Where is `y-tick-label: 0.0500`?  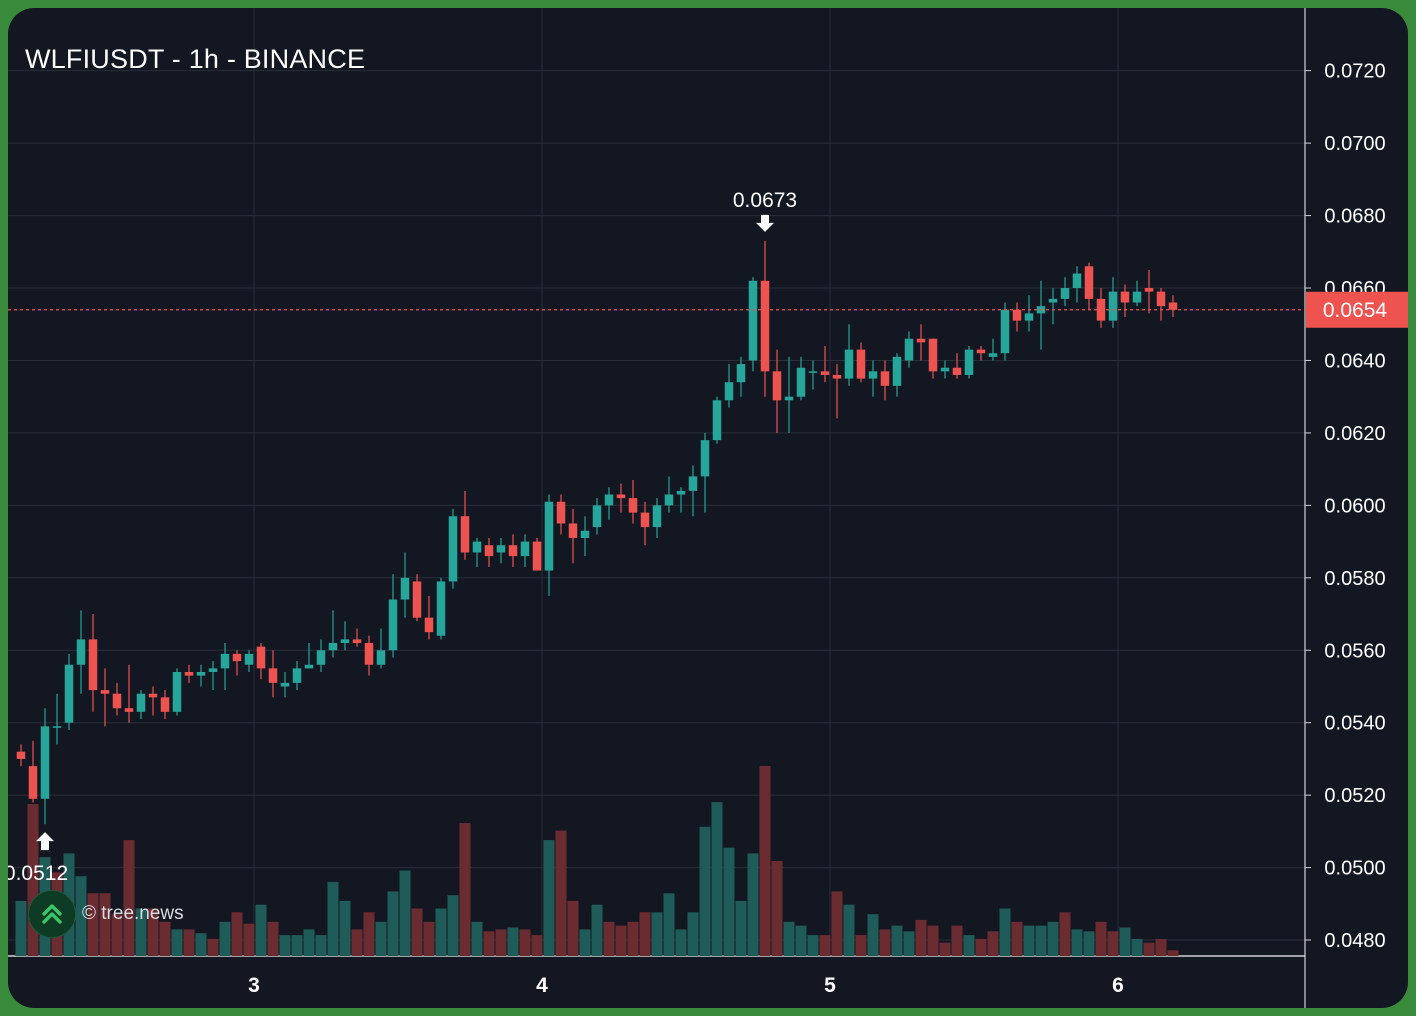 y-tick-label: 0.0500 is located at coordinates (1354, 869).